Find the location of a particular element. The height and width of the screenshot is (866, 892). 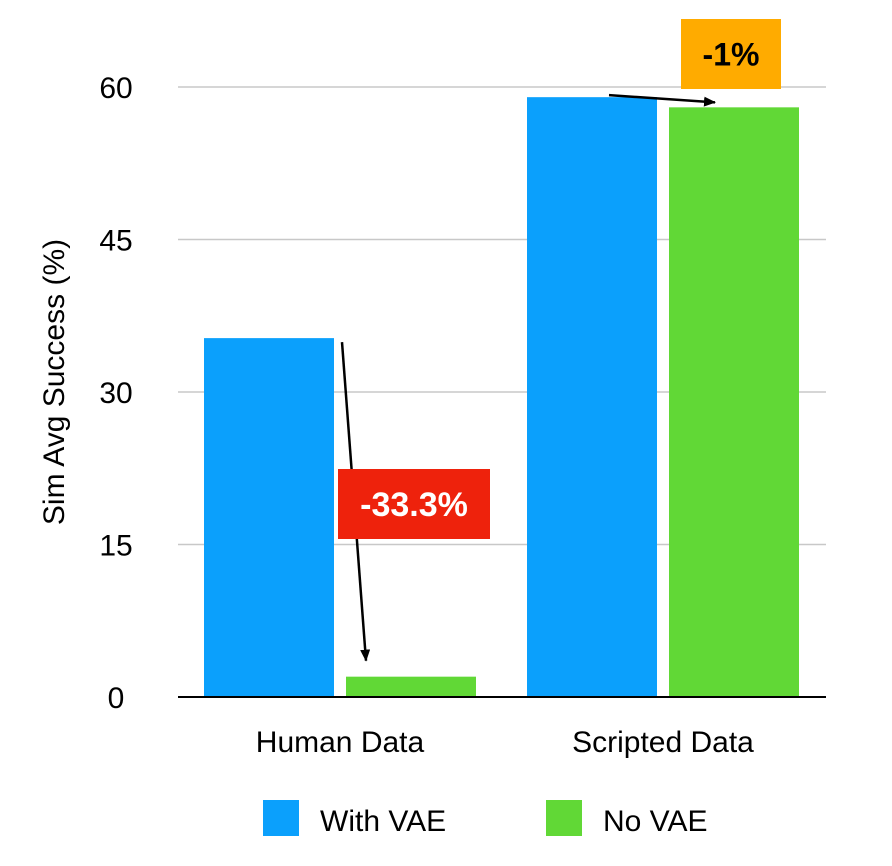

legend-label: No VAE is located at coordinates (655, 821).